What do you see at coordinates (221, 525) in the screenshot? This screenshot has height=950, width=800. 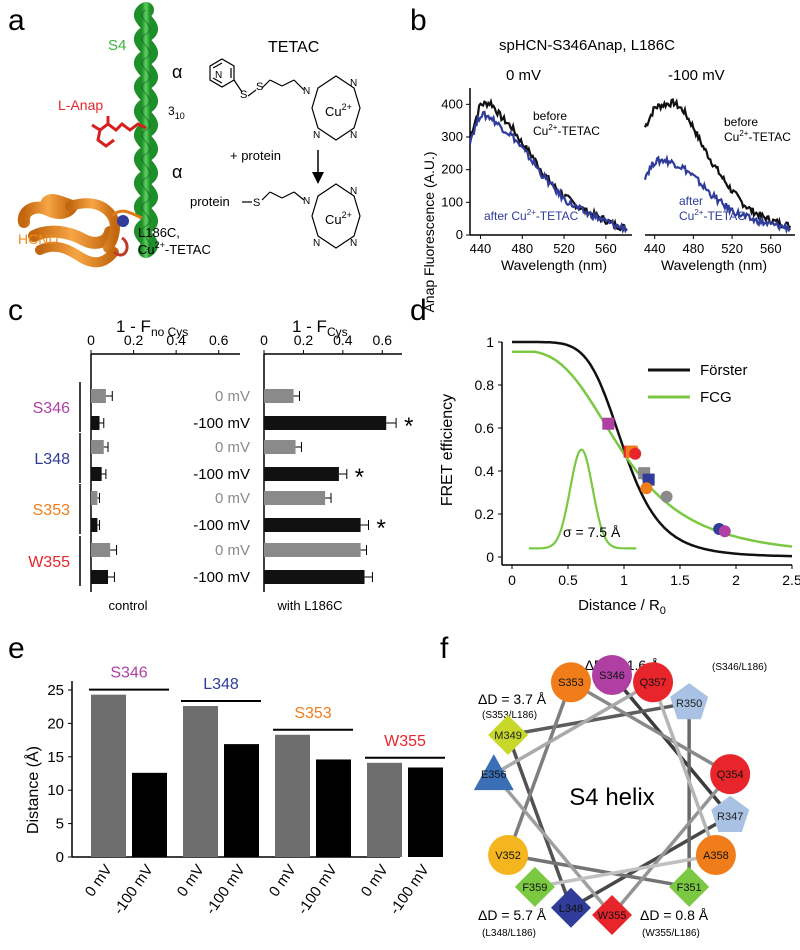 I see `voltage-label: -100 mV` at bounding box center [221, 525].